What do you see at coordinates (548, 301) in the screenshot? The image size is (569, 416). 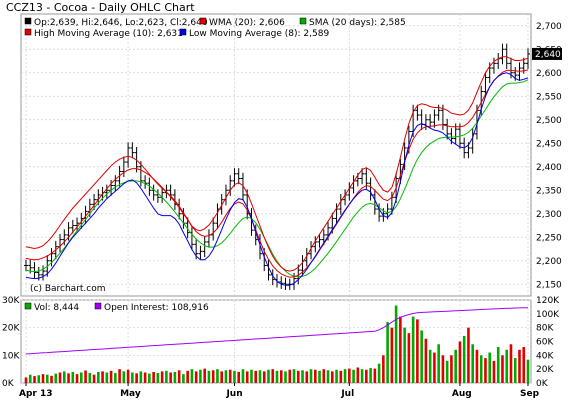 I see `volume-right-tick-label: 120K` at bounding box center [548, 301].